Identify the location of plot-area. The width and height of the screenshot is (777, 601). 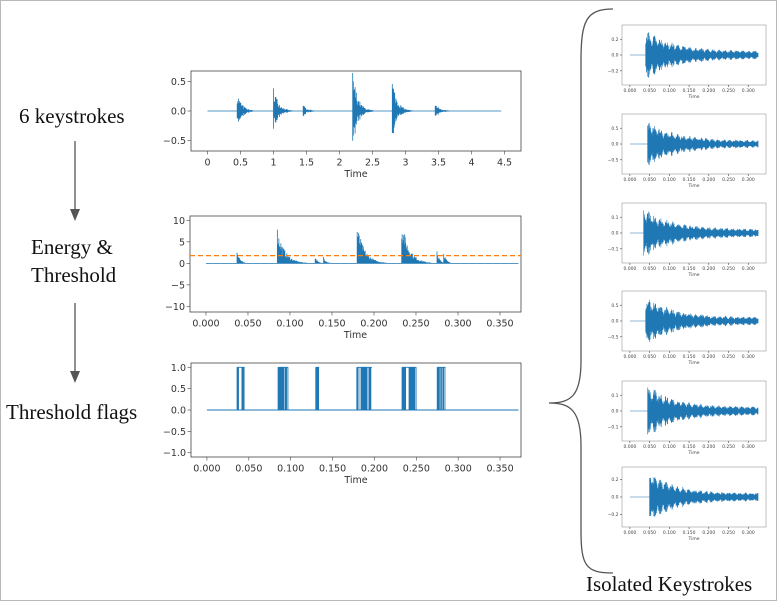
(355, 264).